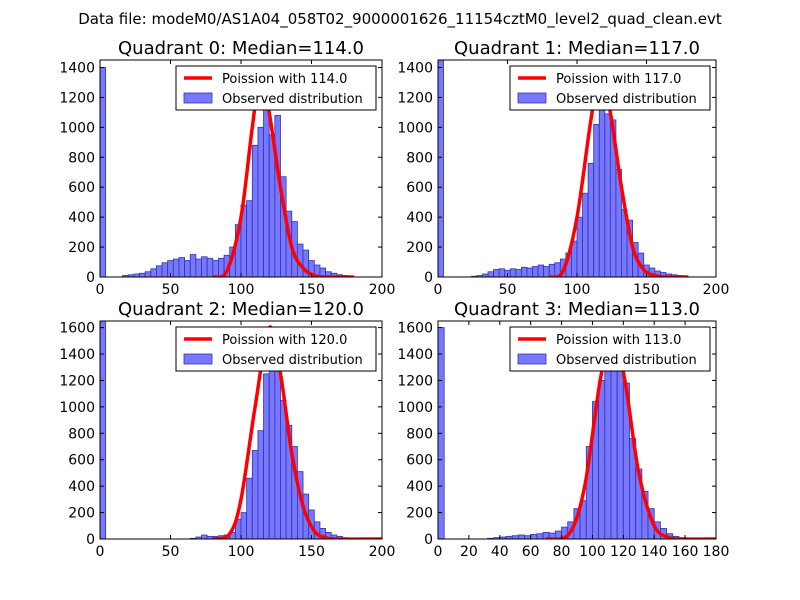  Describe the element at coordinates (276, 349) in the screenshot. I see `quadrant-2-legend: Poission with 120.0 Observed distribution` at that location.